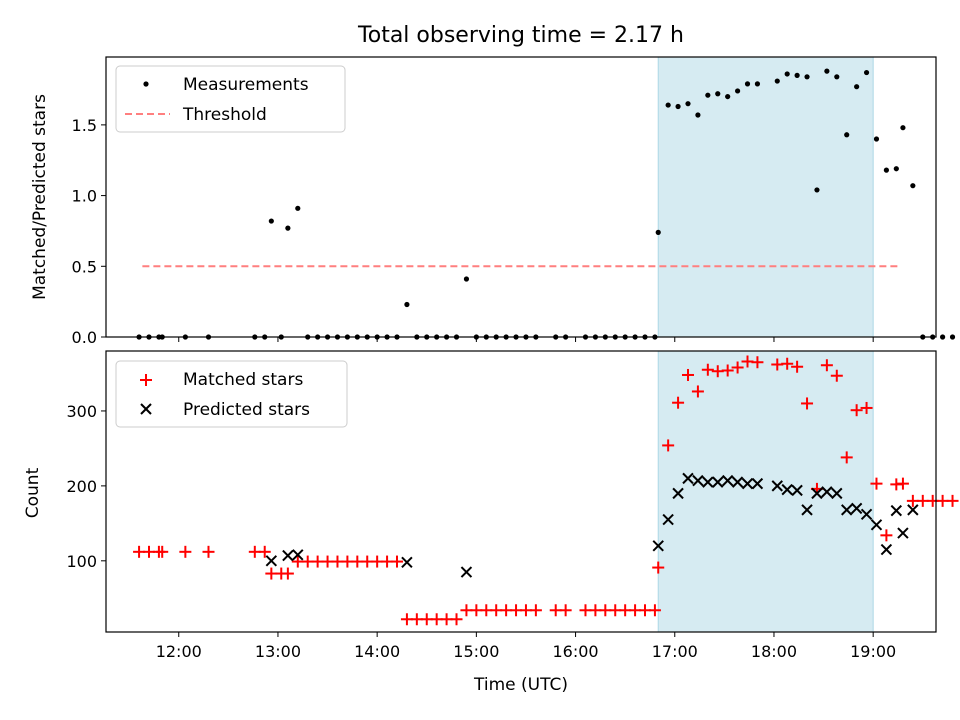  What do you see at coordinates (224, 115) in the screenshot?
I see `legend-threshold-label: Threshold` at bounding box center [224, 115].